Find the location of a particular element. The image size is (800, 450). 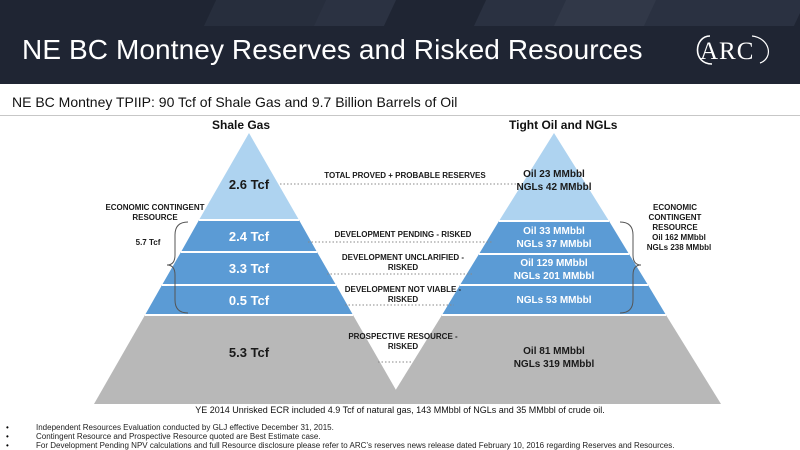

shale-tier-2-label: 2.4 Tcf is located at coordinates (249, 236).